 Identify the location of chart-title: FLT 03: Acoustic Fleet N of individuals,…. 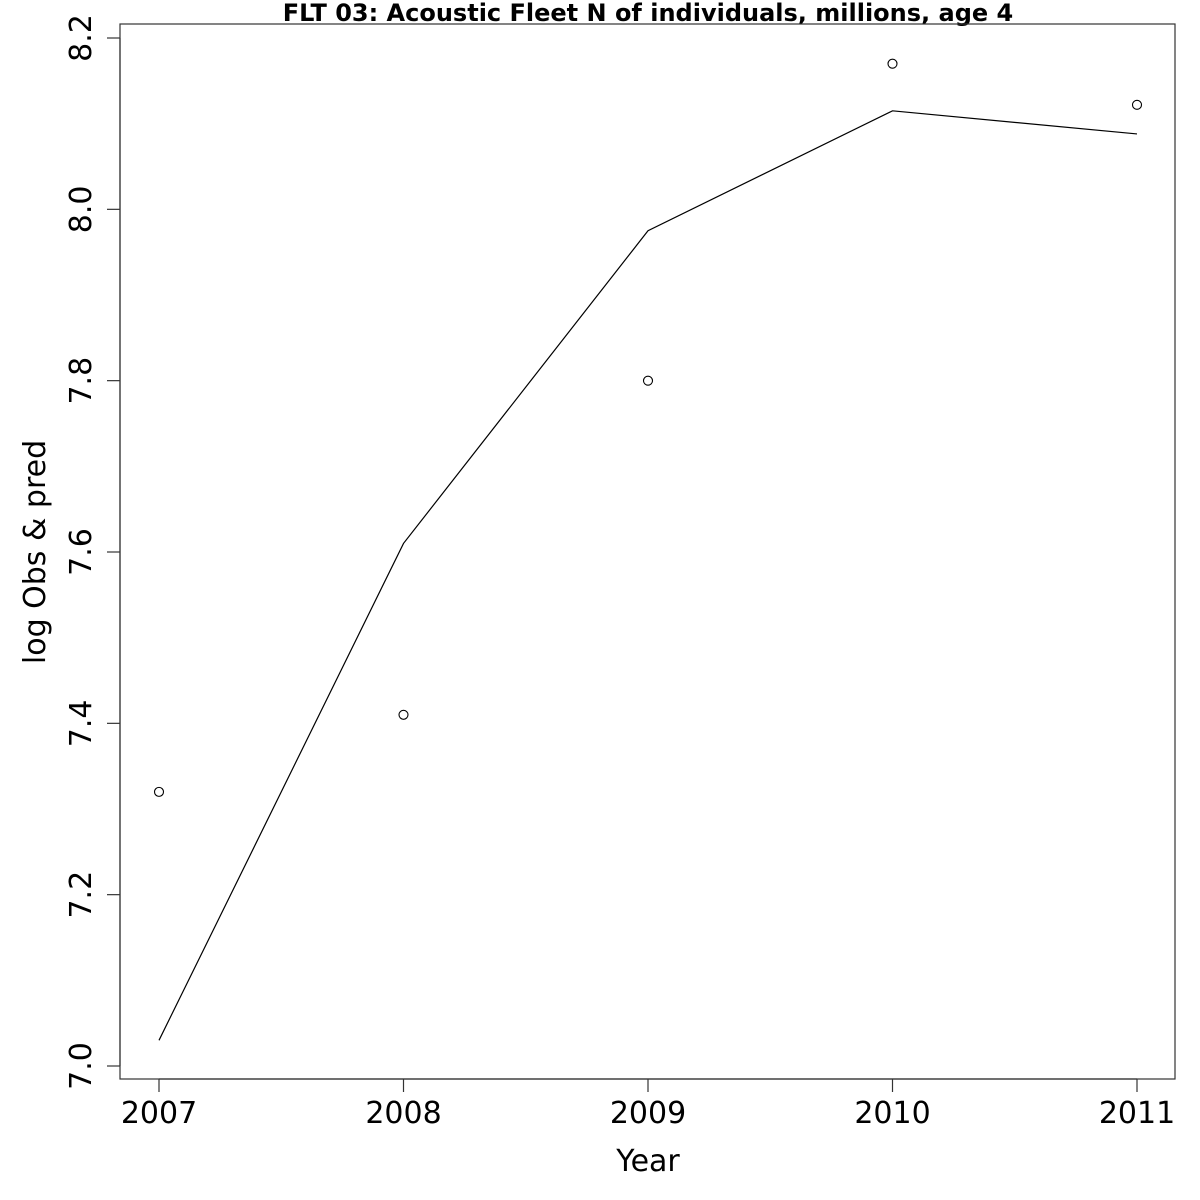
(648, 13).